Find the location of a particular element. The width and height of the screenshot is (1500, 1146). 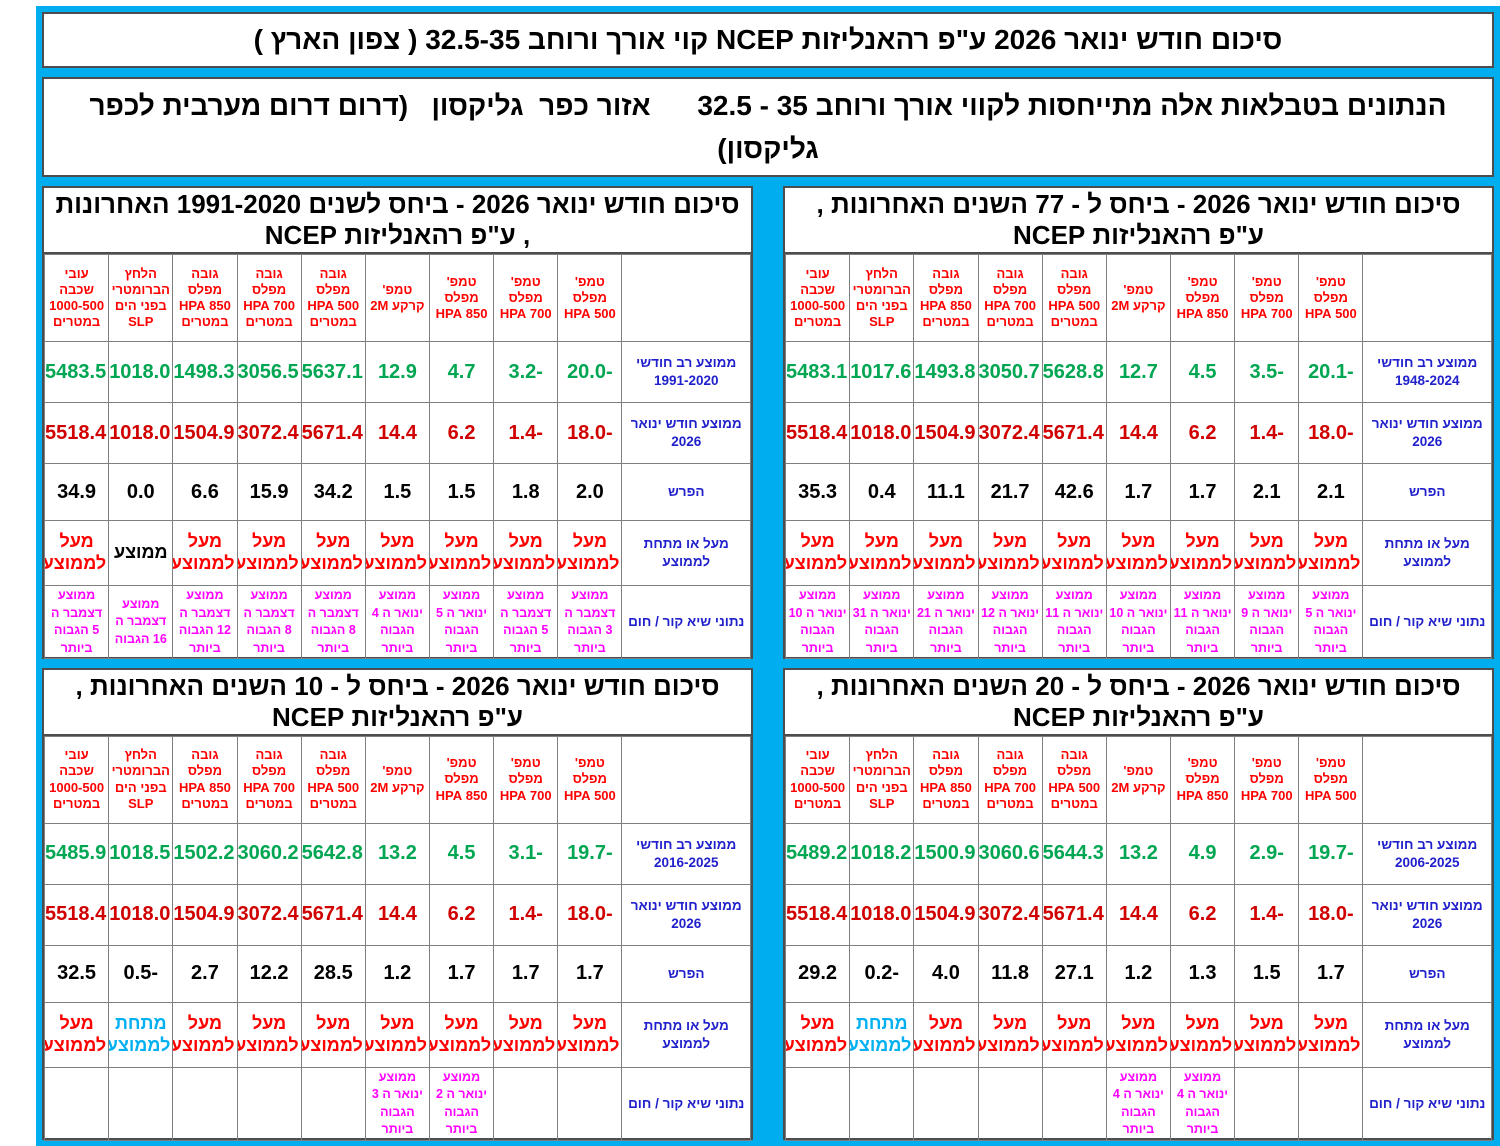

value-cell: -20.0 is located at coordinates (590, 372).